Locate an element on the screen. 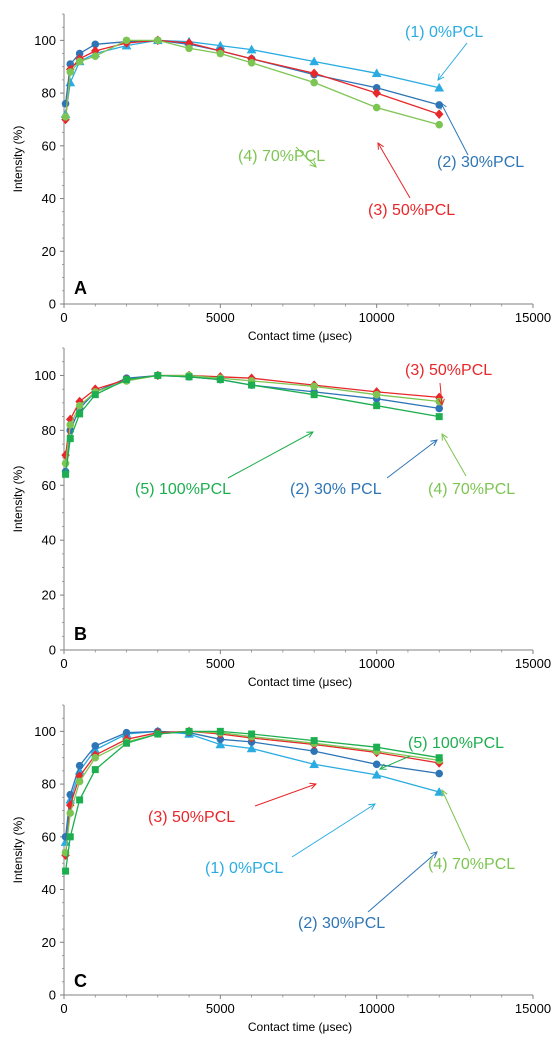 The height and width of the screenshot is (1042, 555). annotation-label: (4) 70%PCL is located at coordinates (471, 864).